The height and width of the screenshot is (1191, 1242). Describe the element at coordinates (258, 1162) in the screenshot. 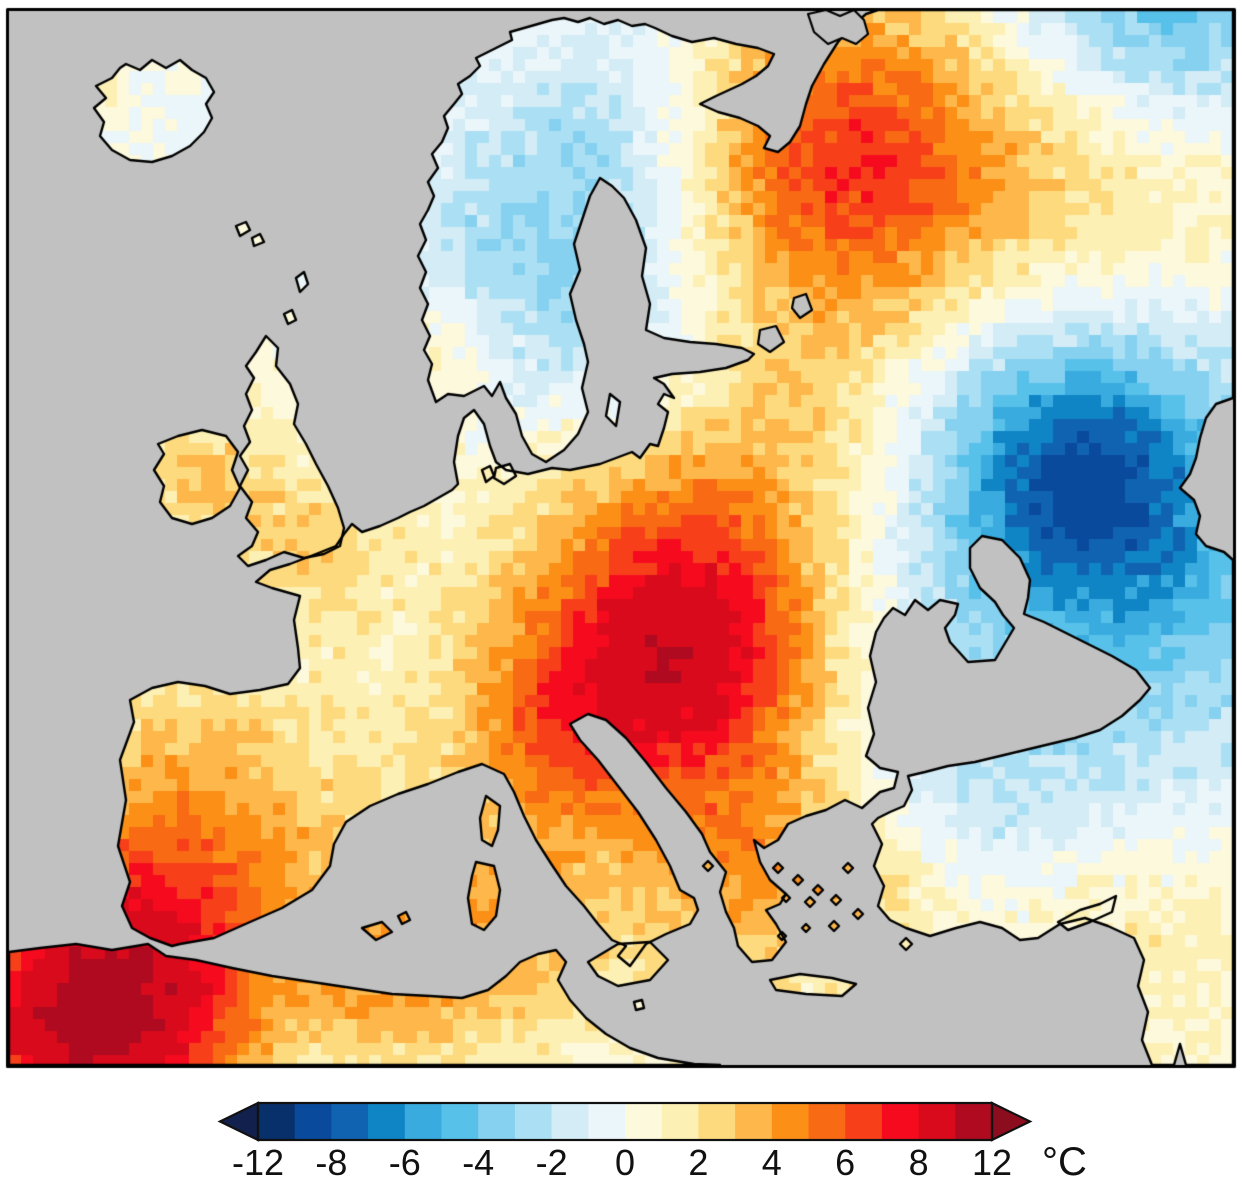

I see `colorbar-tick-label: -12` at that location.